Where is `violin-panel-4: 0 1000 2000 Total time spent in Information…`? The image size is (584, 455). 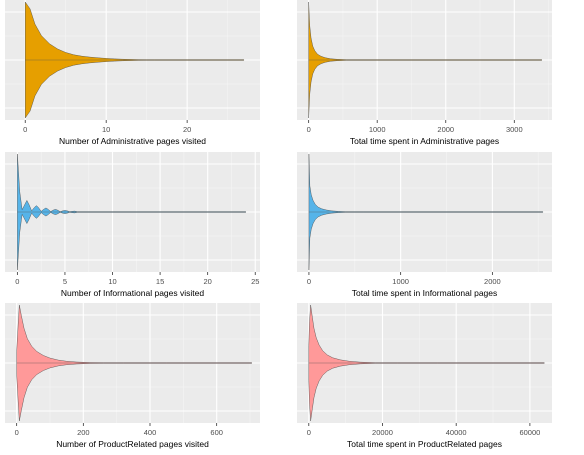
violin-panel-4: 0 1000 2000 Total time spent in Information… is located at coordinates (424, 225).